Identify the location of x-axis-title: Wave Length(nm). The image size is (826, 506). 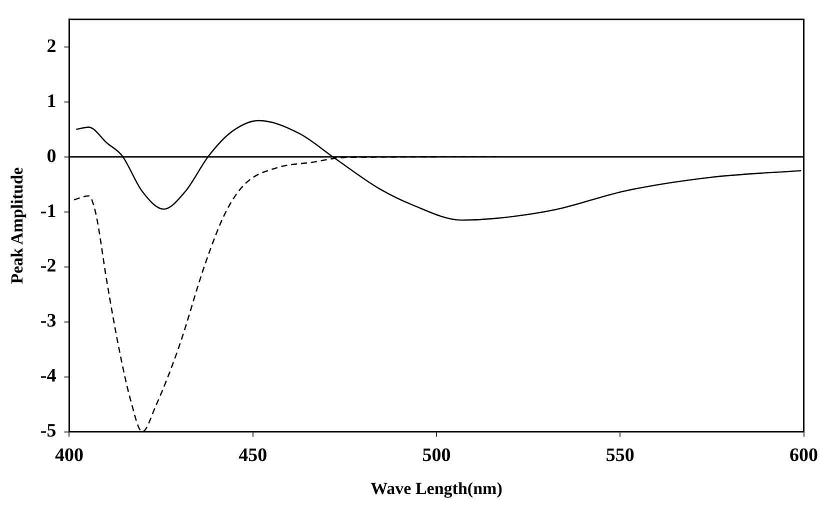
(436, 488).